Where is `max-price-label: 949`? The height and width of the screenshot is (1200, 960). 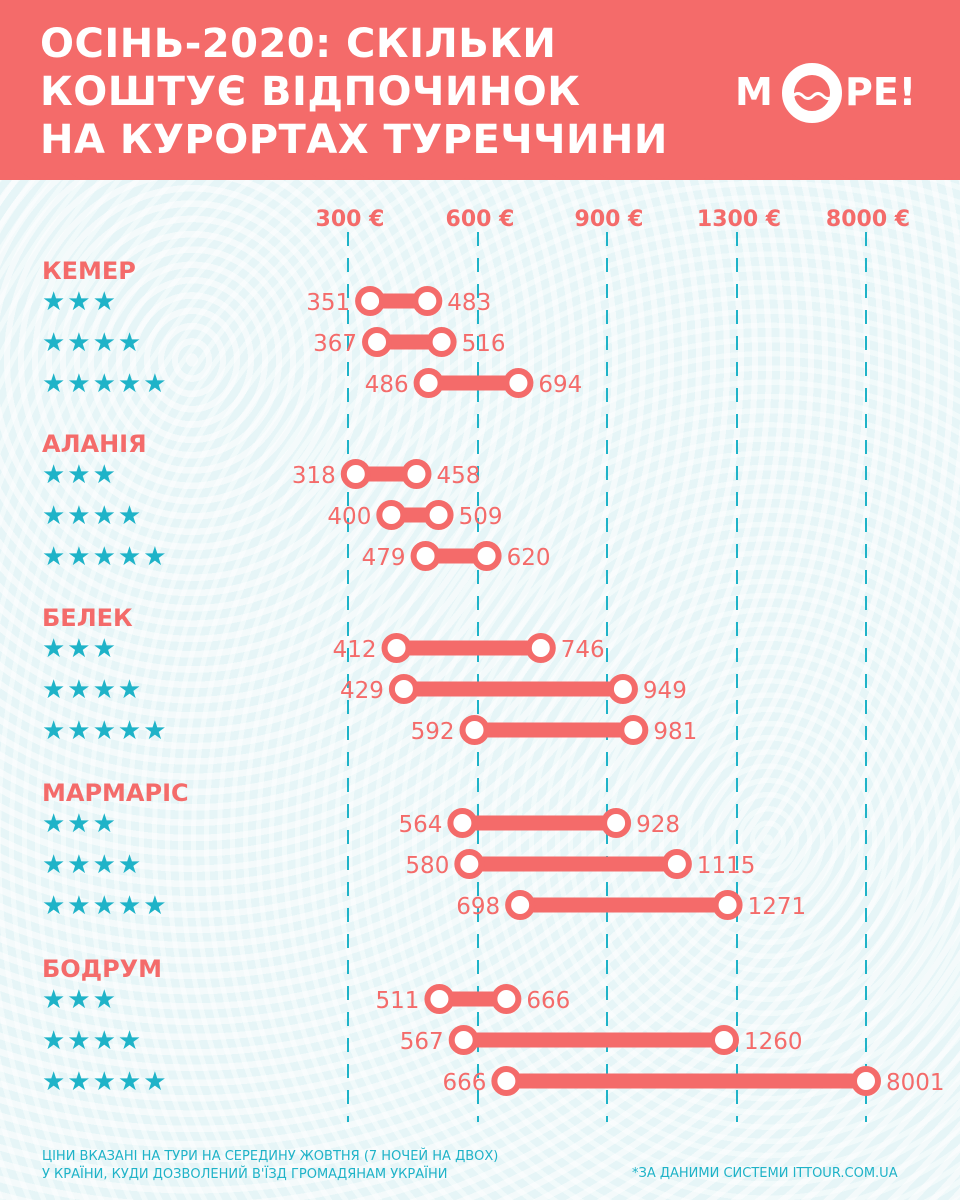 max-price-label: 949 is located at coordinates (665, 691).